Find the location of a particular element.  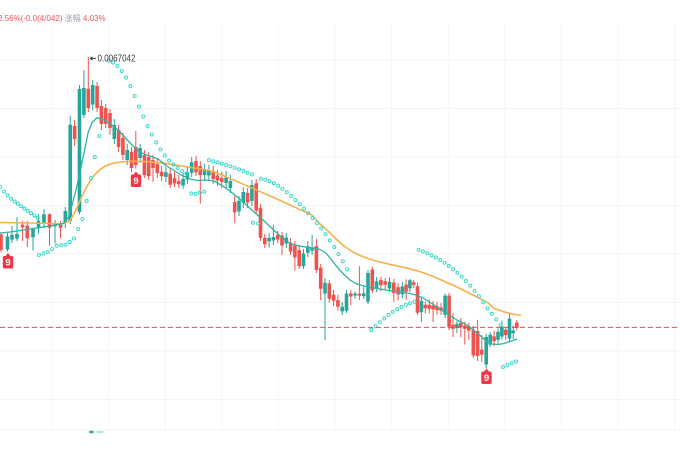

svg-text: 0.0067042 is located at coordinates (117, 59).